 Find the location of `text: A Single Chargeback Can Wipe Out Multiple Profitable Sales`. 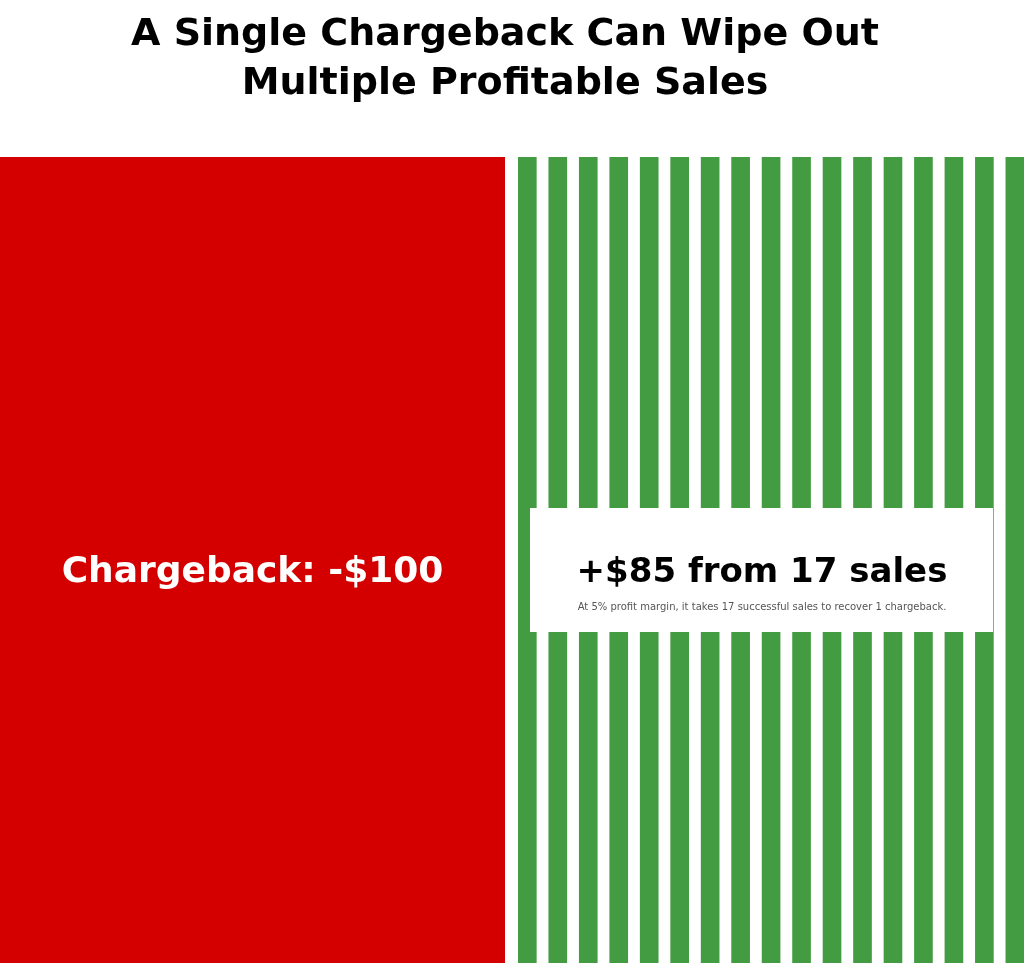

text: A Single Chargeback Can Wipe Out Multiple Profitable Sales is located at coordinates (505, 56).